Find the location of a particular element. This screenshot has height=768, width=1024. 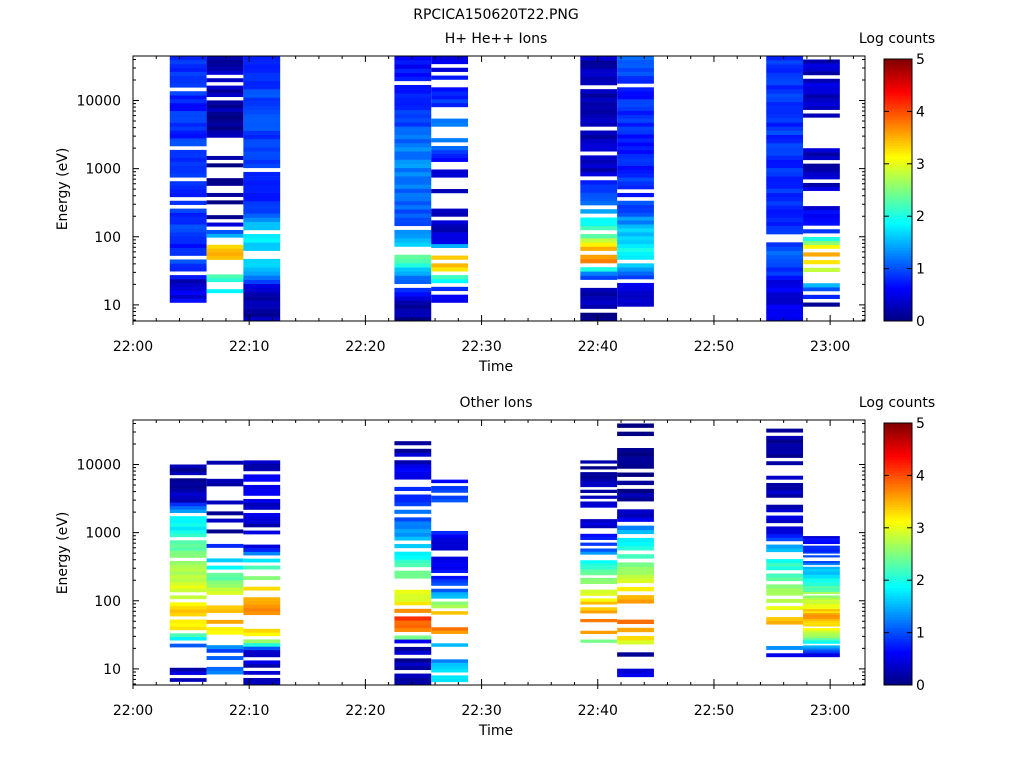

x-tick-label: 22:40 is located at coordinates (598, 347).